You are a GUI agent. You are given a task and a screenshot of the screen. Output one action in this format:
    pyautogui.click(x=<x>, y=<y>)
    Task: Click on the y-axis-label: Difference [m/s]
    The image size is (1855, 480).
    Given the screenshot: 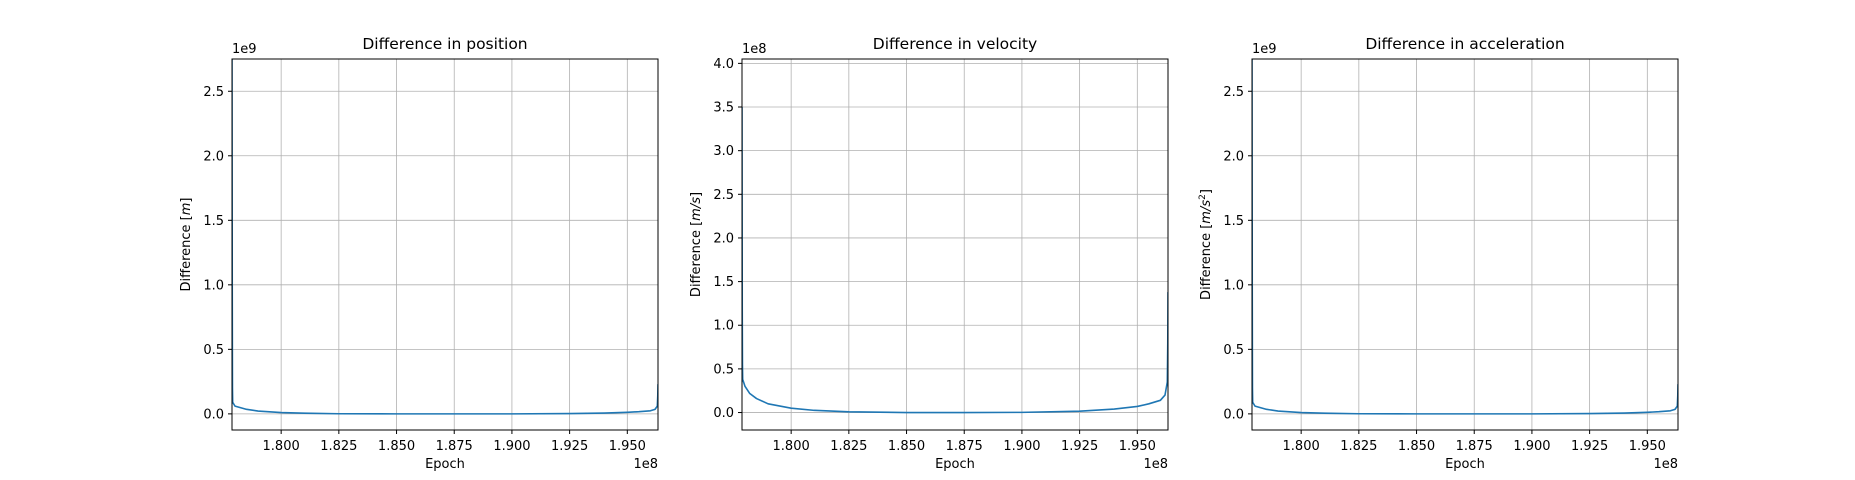 What is the action you would take?
    pyautogui.click(x=696, y=244)
    